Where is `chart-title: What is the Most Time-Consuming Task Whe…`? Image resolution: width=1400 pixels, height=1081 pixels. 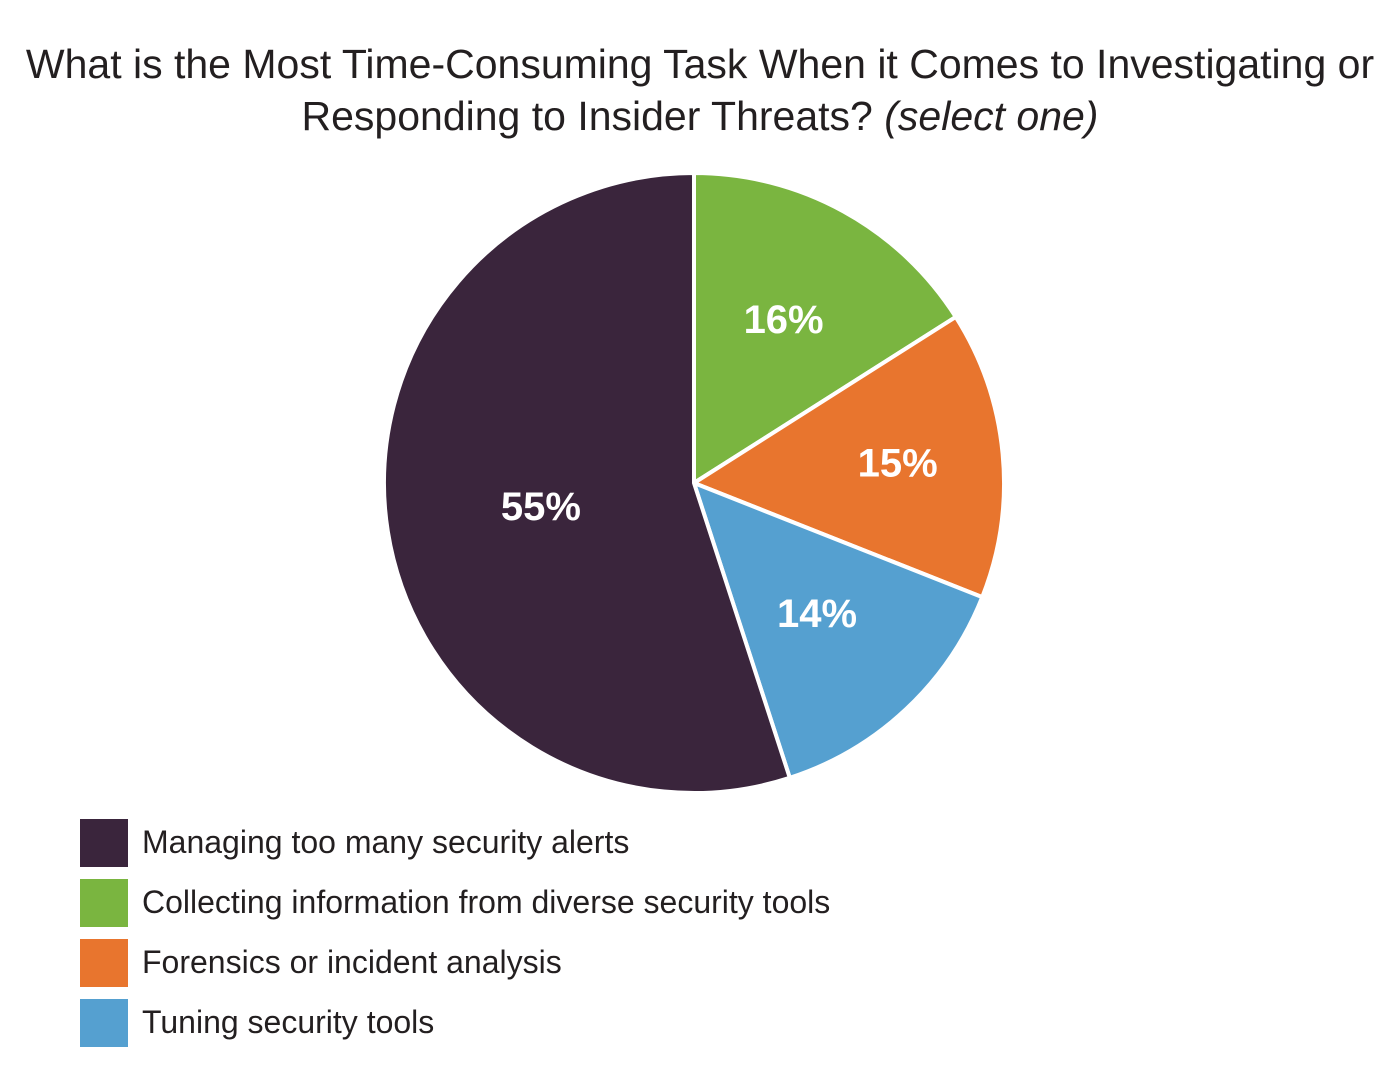 chart-title: What is the Most Time-Consuming Task Whe… is located at coordinates (700, 90).